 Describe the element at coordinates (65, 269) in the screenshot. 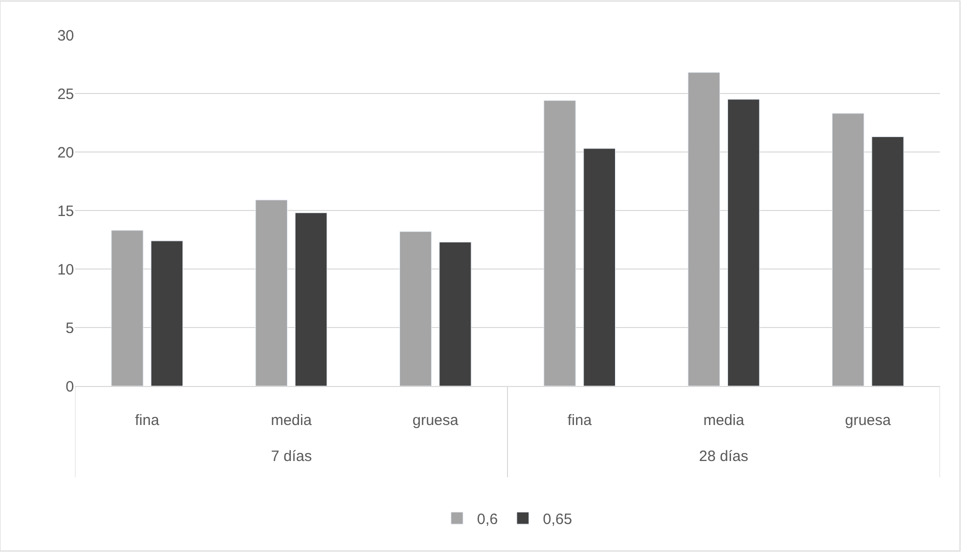

I see `y-tick-label: 10` at that location.